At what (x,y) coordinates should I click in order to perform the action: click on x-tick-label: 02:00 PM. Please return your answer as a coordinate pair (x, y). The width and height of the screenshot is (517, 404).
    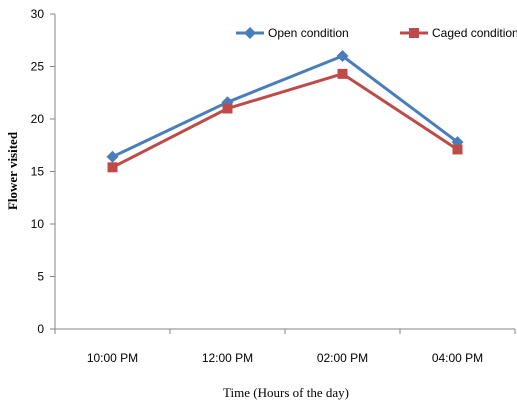
    Looking at the image, I should click on (342, 358).